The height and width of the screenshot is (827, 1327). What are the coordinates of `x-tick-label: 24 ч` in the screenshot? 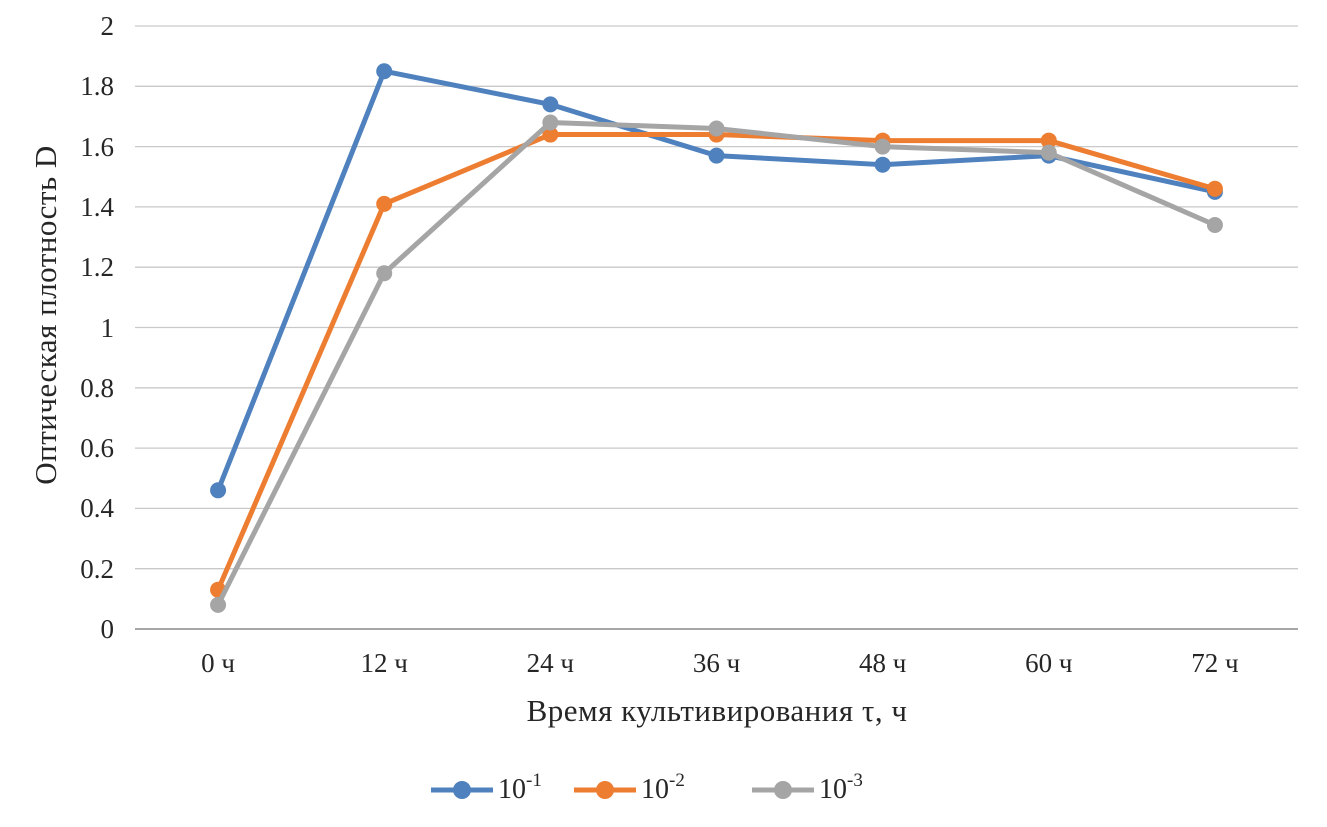 It's located at (550, 663).